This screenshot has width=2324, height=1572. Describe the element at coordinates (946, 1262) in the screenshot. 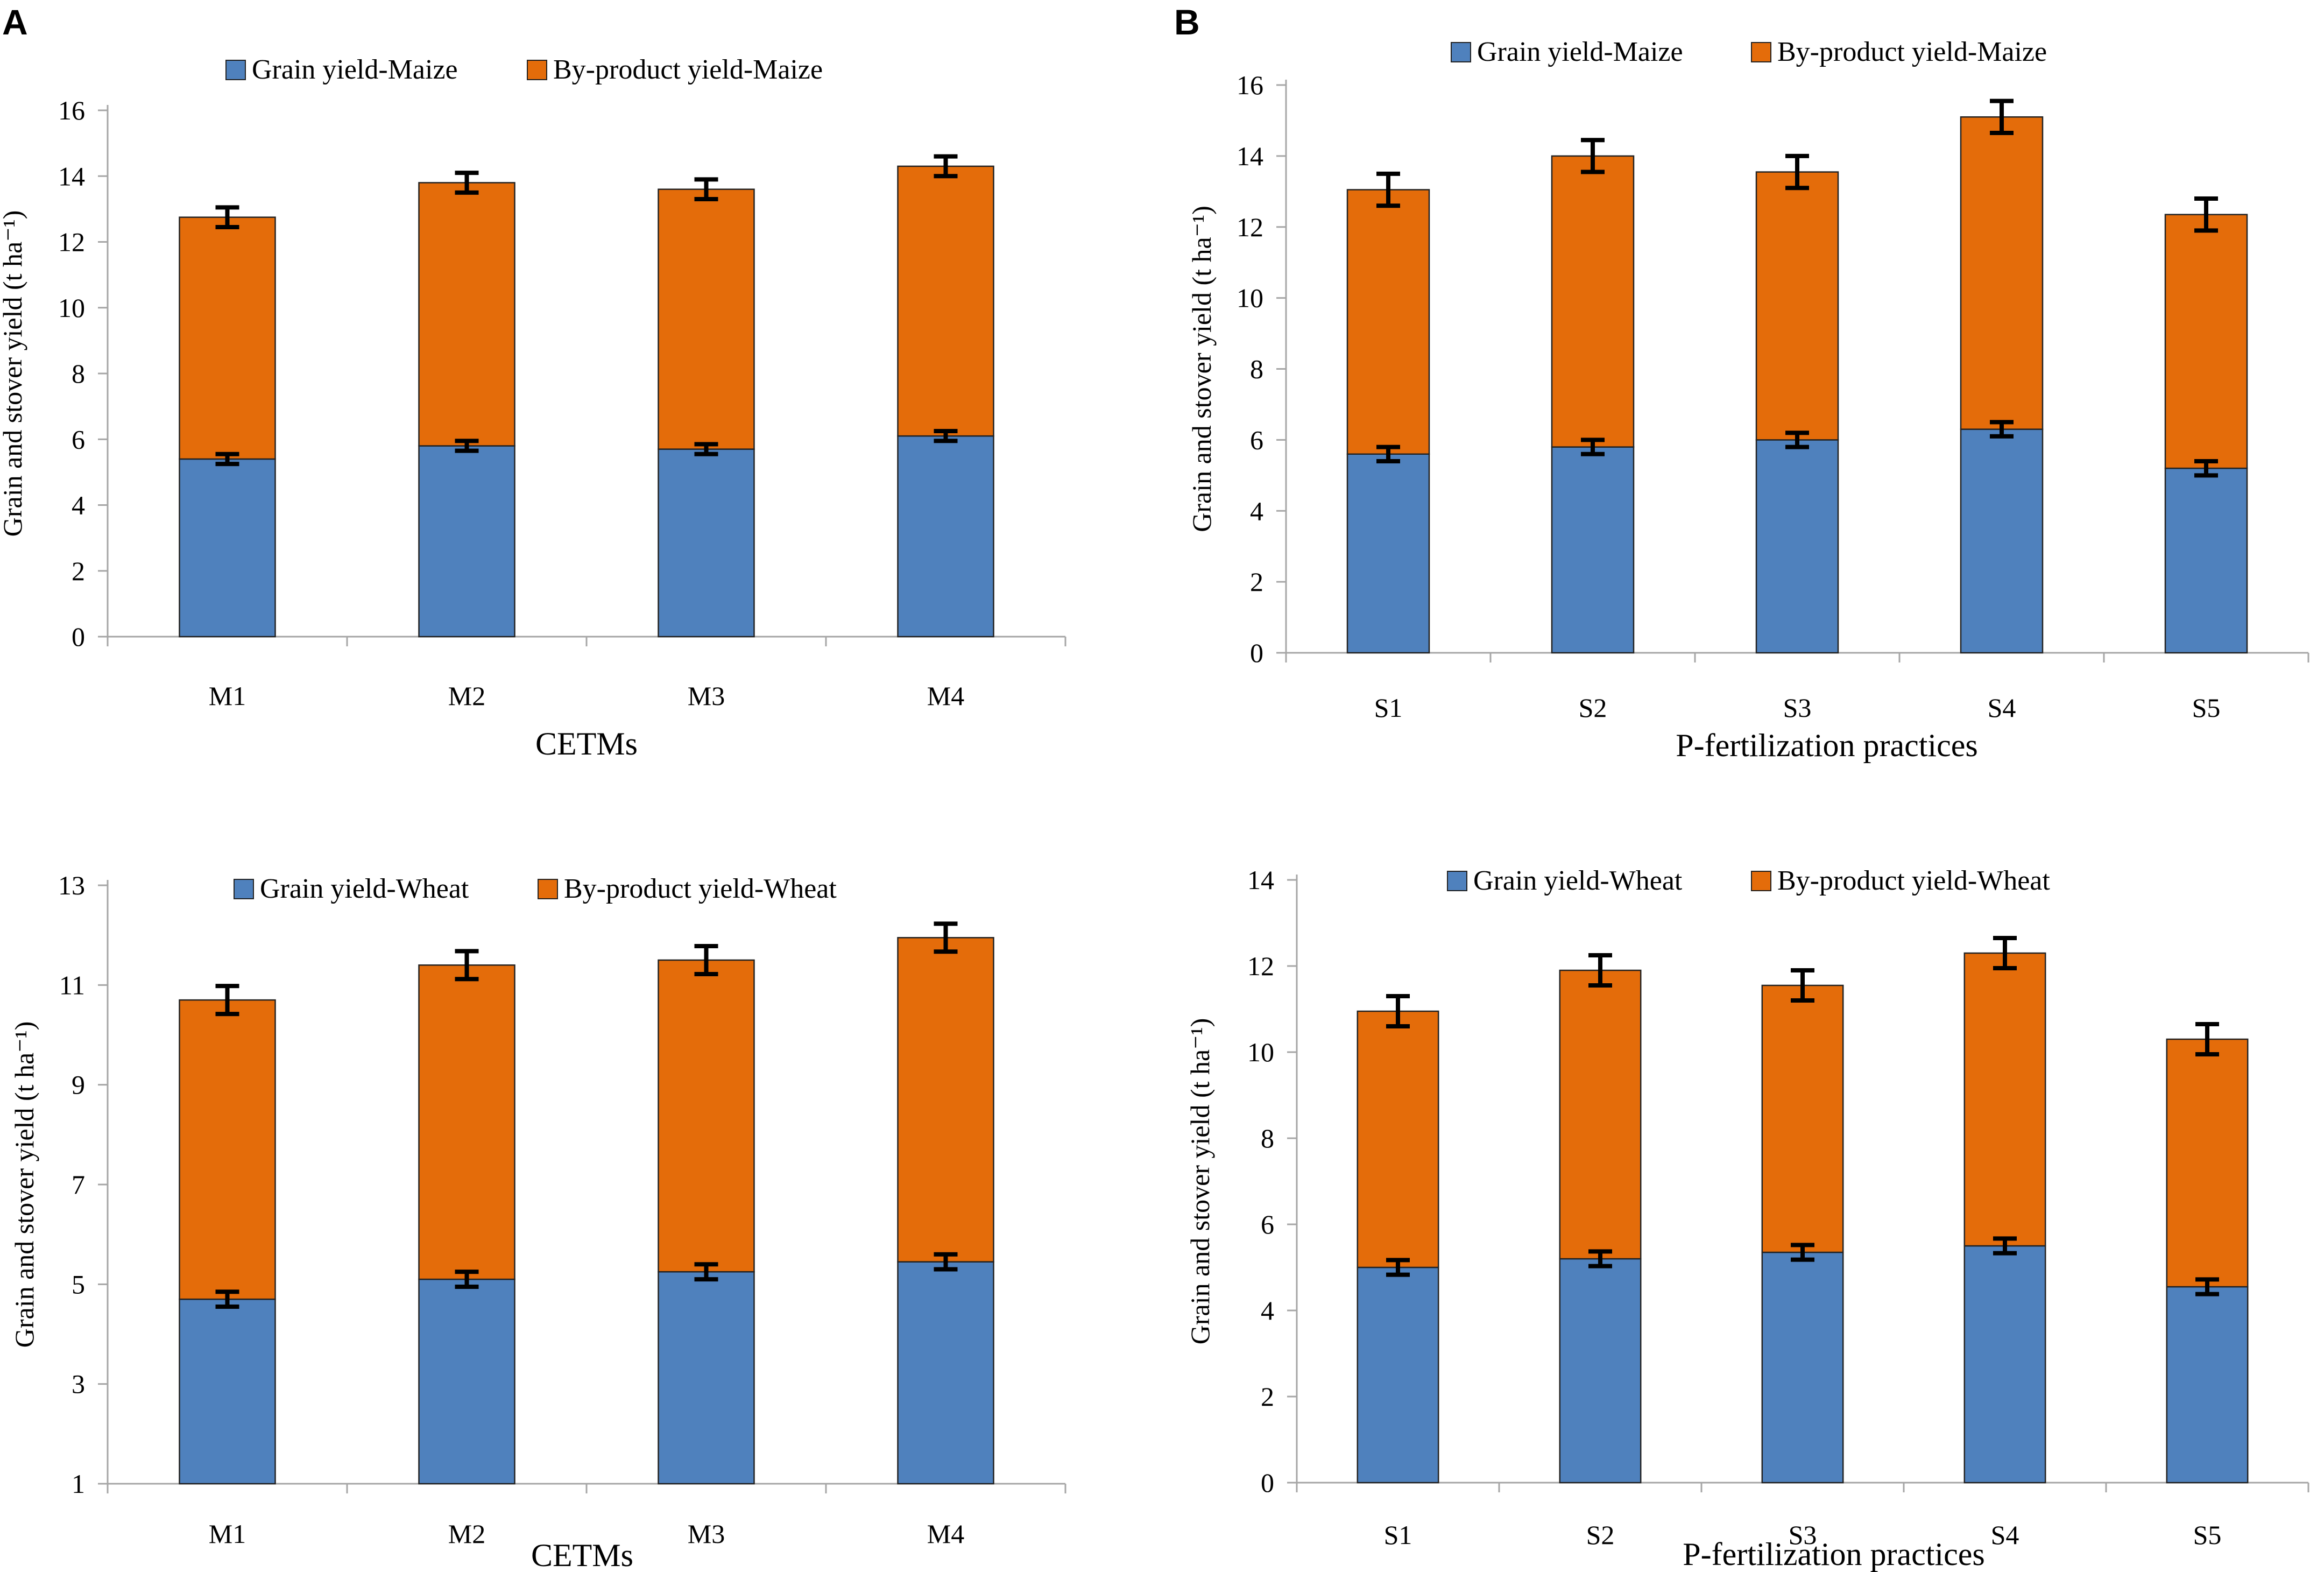

I see `error-bar-grain-m4` at that location.